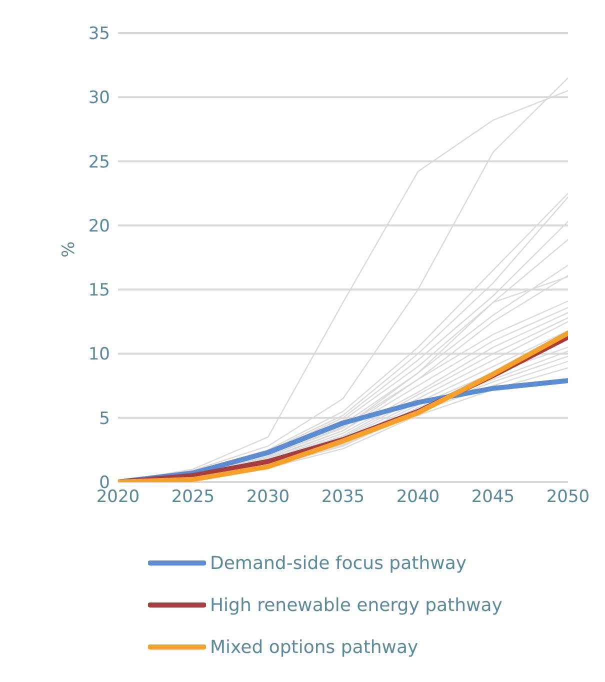  Describe the element at coordinates (356, 605) in the screenshot. I see `legend-label: High renewable energy pathway` at that location.